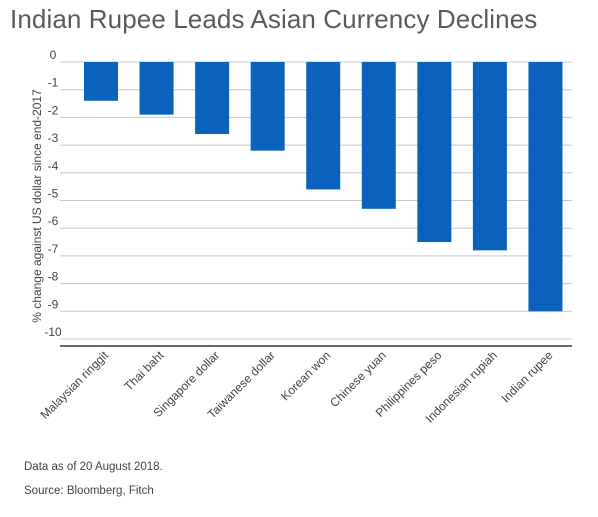  Describe the element at coordinates (53, 277) in the screenshot. I see `y-tick-label: -8` at that location.